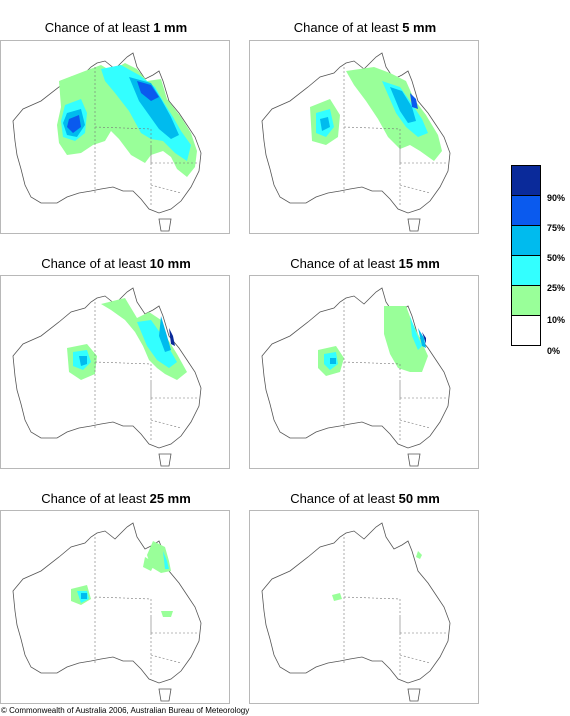  What do you see at coordinates (556, 288) in the screenshot?
I see `legend-label-25: 25%` at bounding box center [556, 288].